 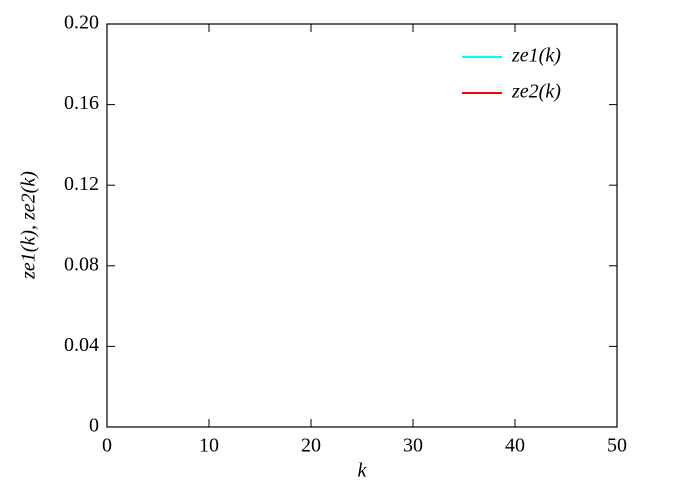 What do you see at coordinates (617, 446) in the screenshot?
I see `x-tick-label: 50` at bounding box center [617, 446].